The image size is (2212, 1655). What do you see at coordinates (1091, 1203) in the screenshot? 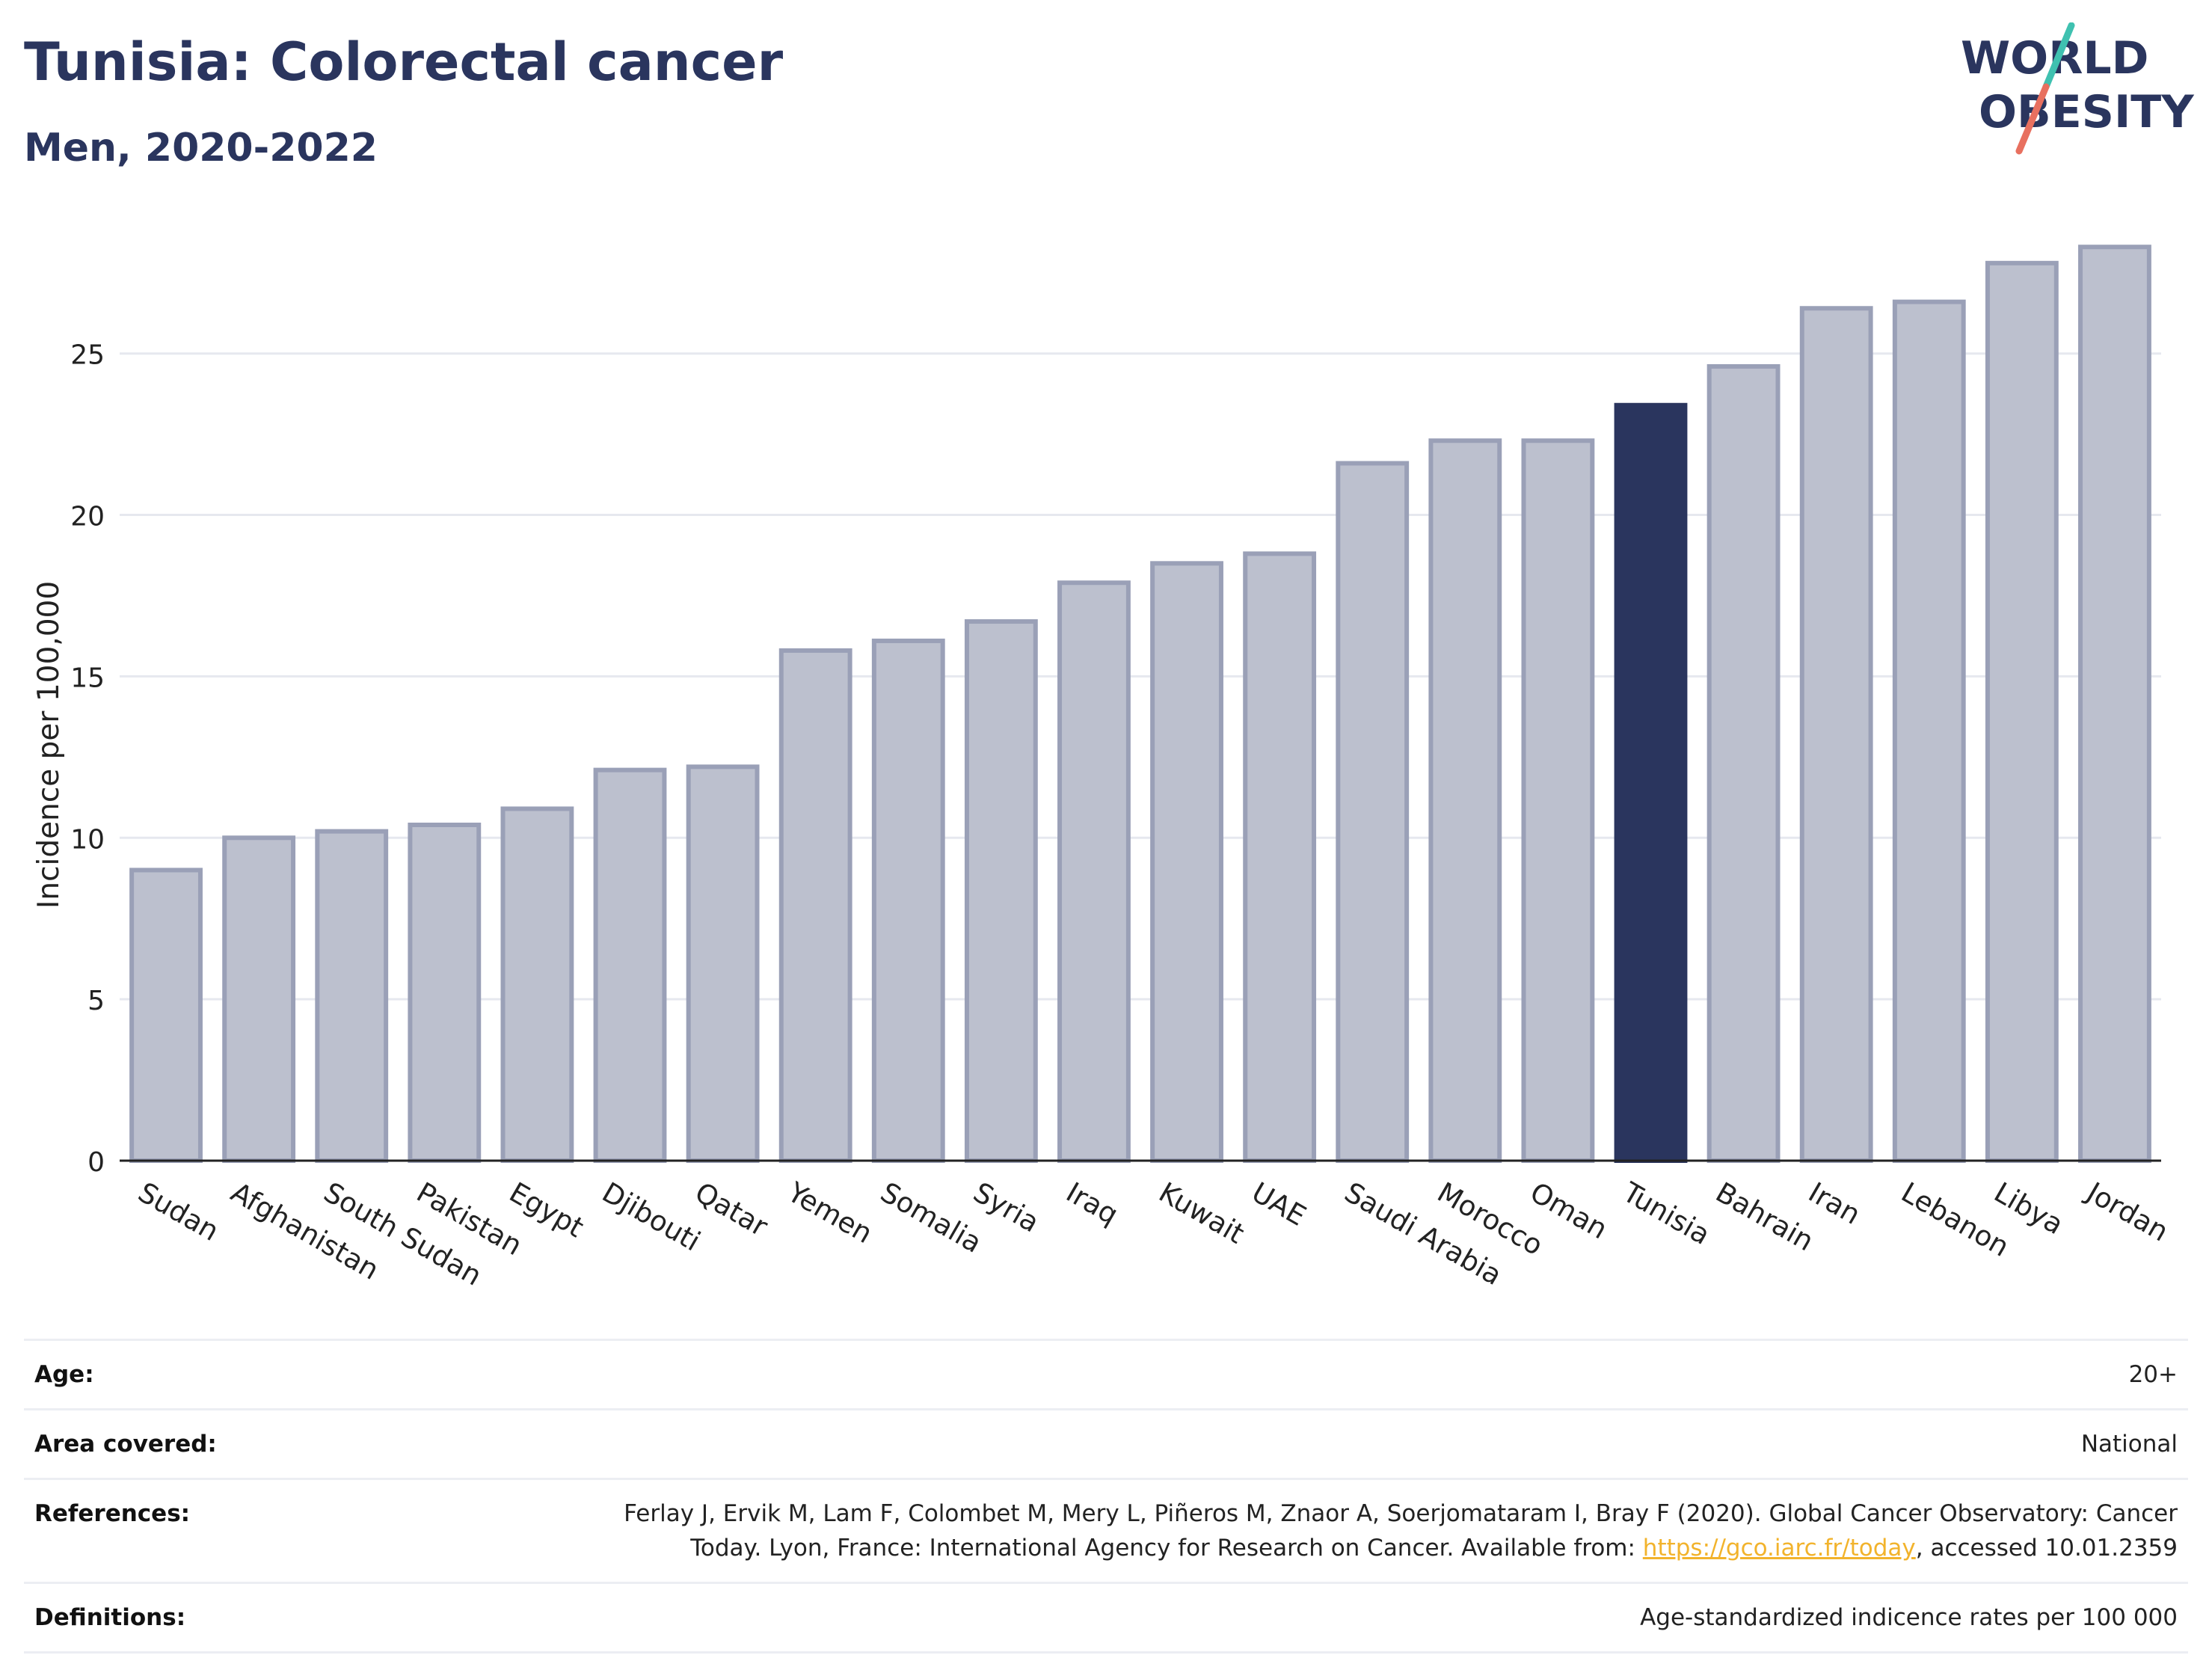
I see `x-tick-label: Iraq` at bounding box center [1091, 1203].